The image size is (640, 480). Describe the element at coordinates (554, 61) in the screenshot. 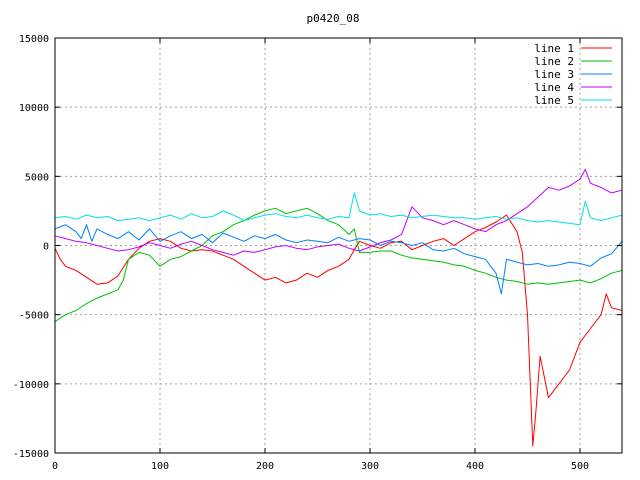

I see `legend-label-2: line 2` at that location.